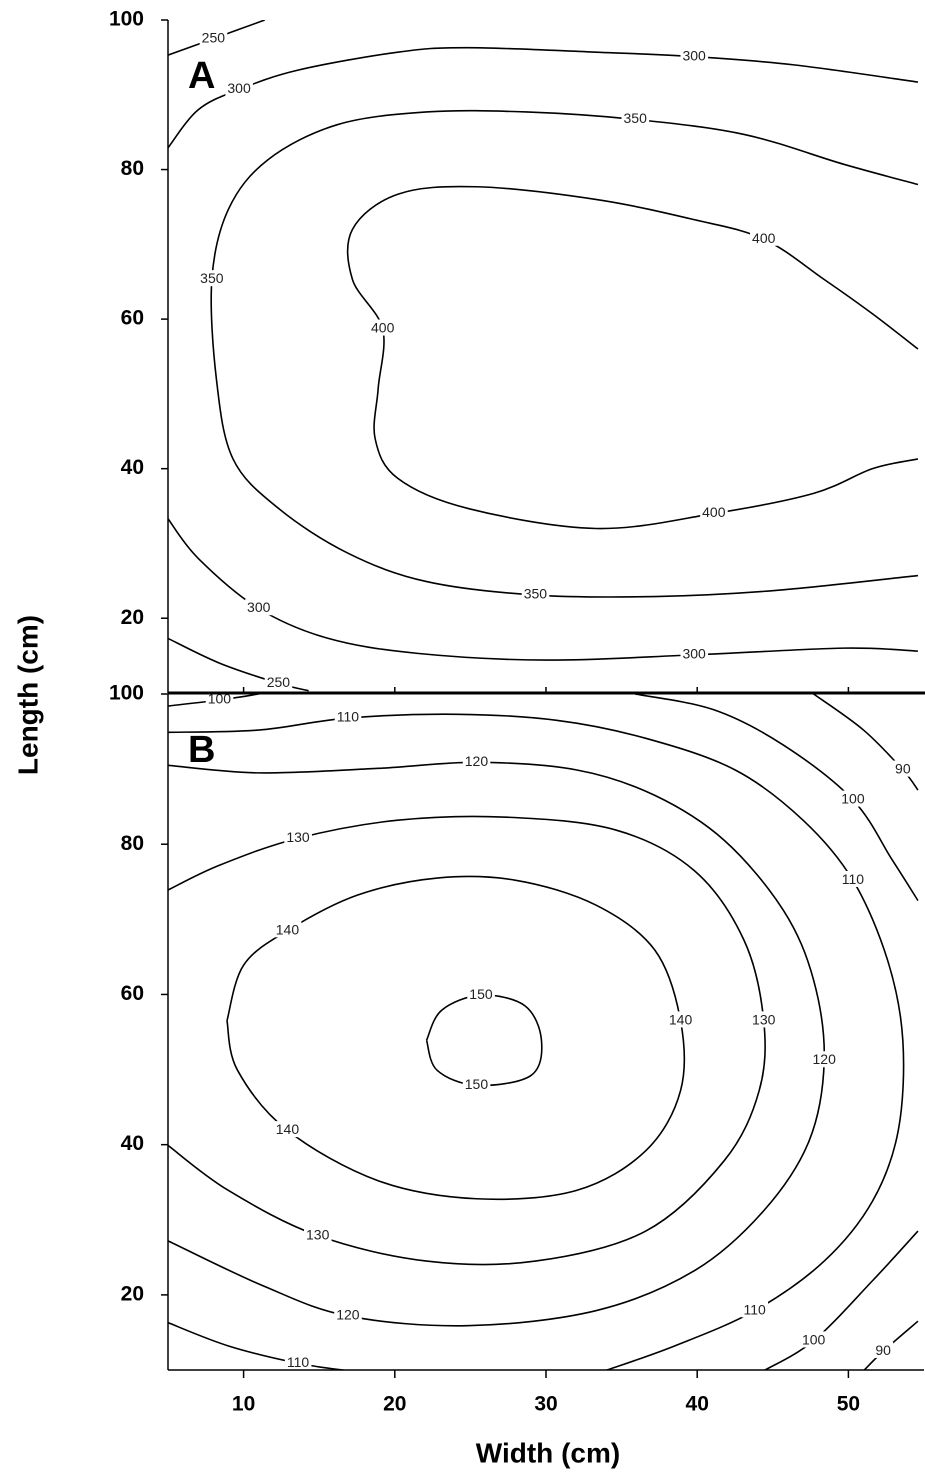 Image resolution: width=925 pixels, height=1479 pixels. What do you see at coordinates (126, 19) in the screenshot?
I see `y-tick-label: 100` at bounding box center [126, 19].